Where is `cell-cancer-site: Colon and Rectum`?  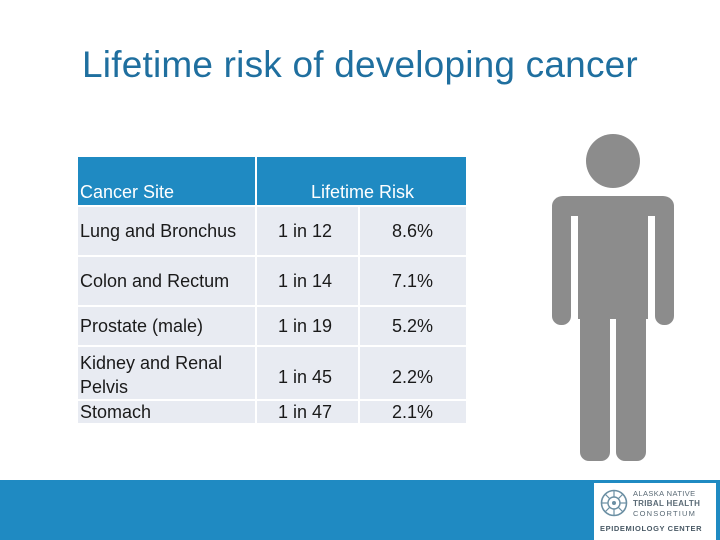
cell-cancer-site: Colon and Rectum is located at coordinates (166, 280).